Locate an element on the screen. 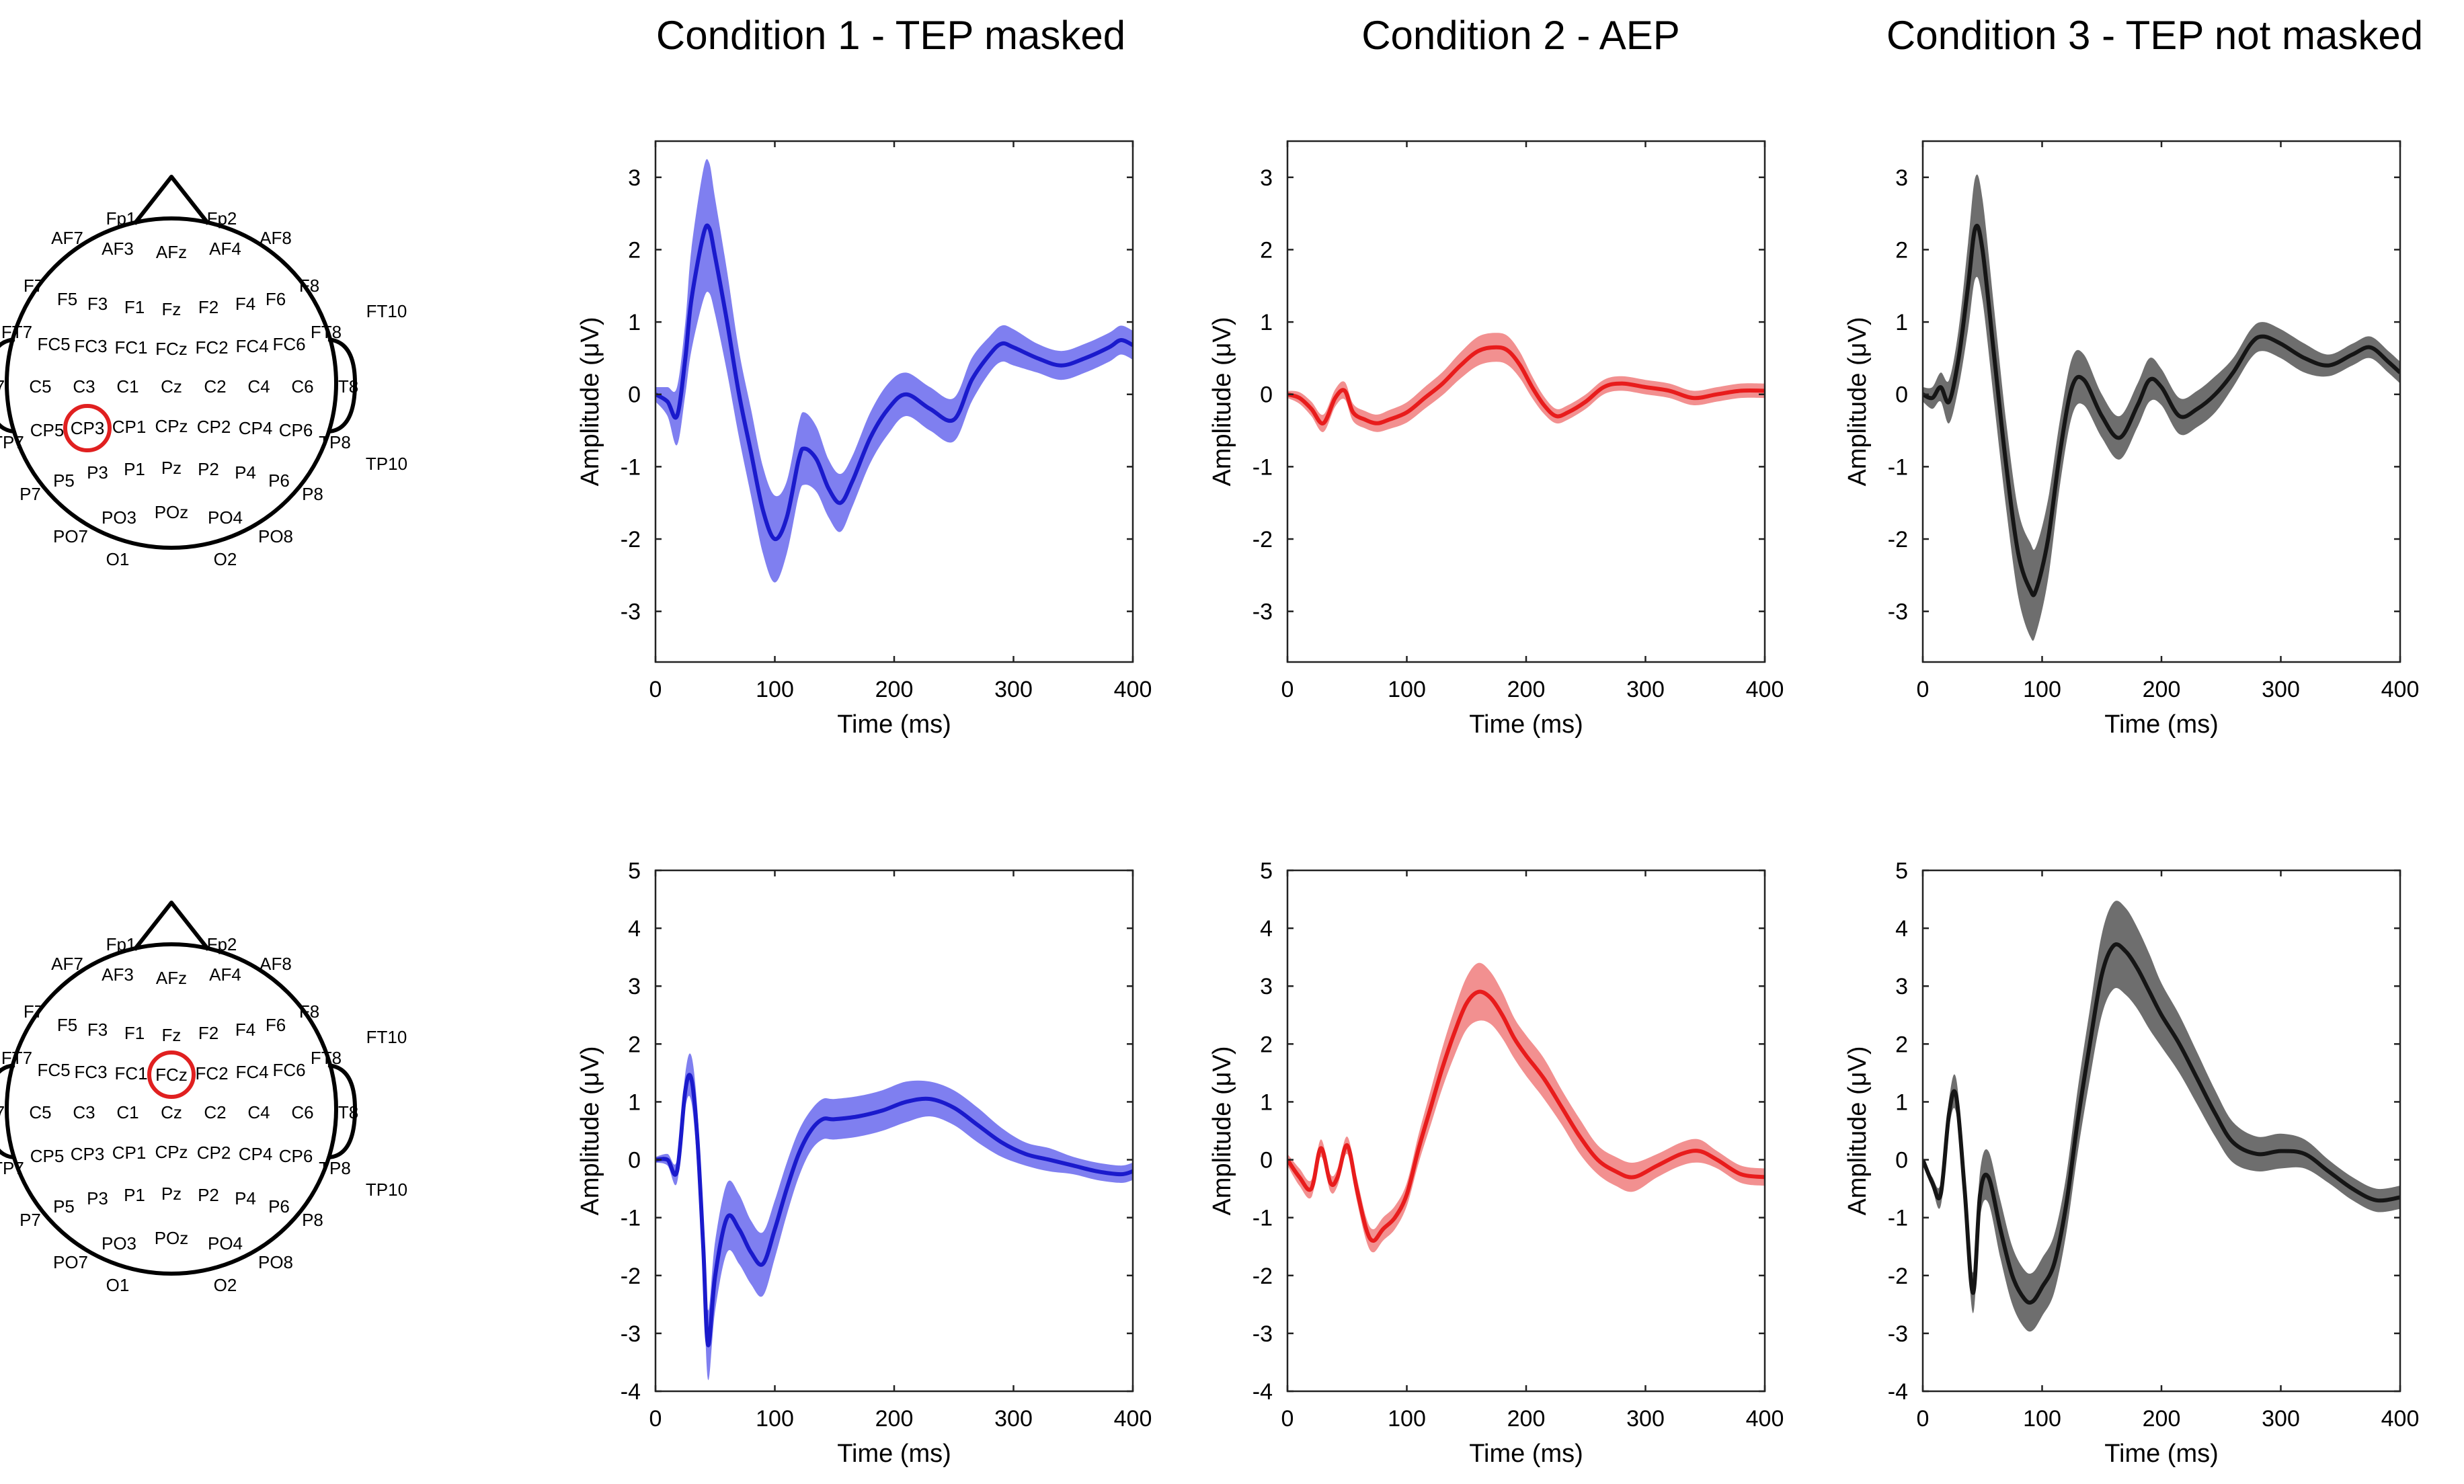 This screenshot has height=1484, width=2464. electrode-label-fc5: FC5 is located at coordinates (53, 344).